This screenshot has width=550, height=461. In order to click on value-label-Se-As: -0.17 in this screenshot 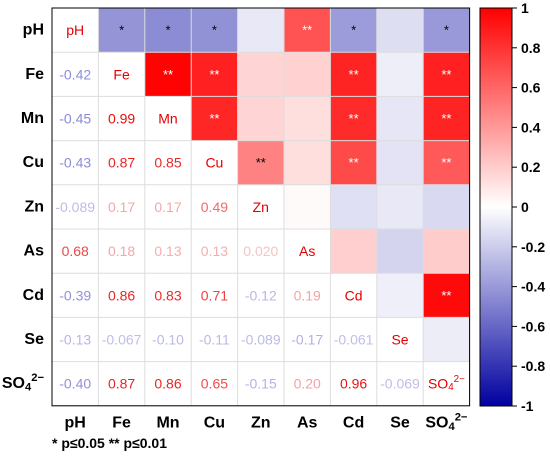, I will do `click(307, 340)`.